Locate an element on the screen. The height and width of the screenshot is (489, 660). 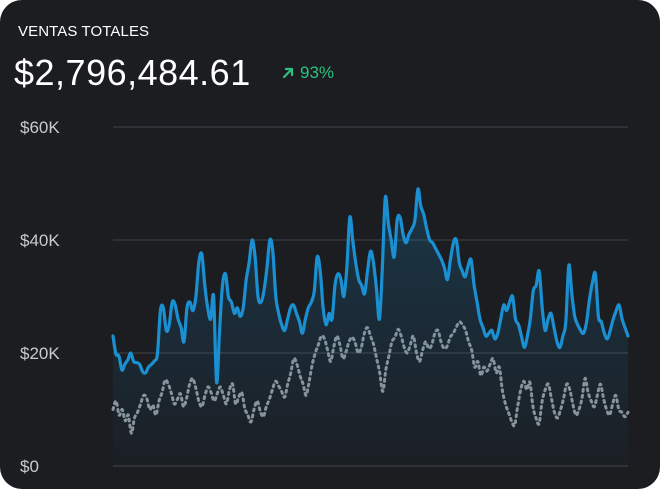
y-tick-label: $60K is located at coordinates (40, 127).